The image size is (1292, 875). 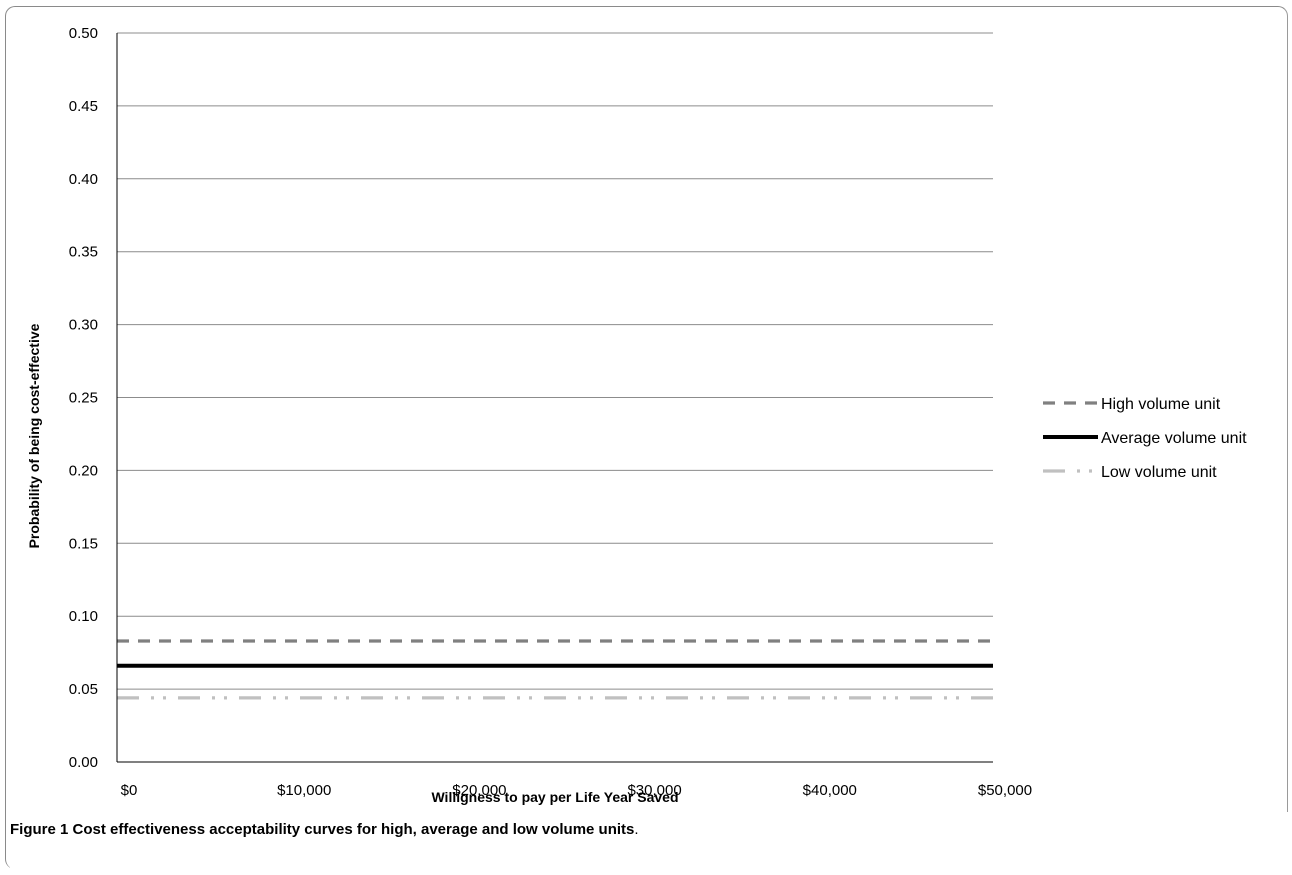 What do you see at coordinates (636, 829) in the screenshot?
I see `caption-end: .` at bounding box center [636, 829].